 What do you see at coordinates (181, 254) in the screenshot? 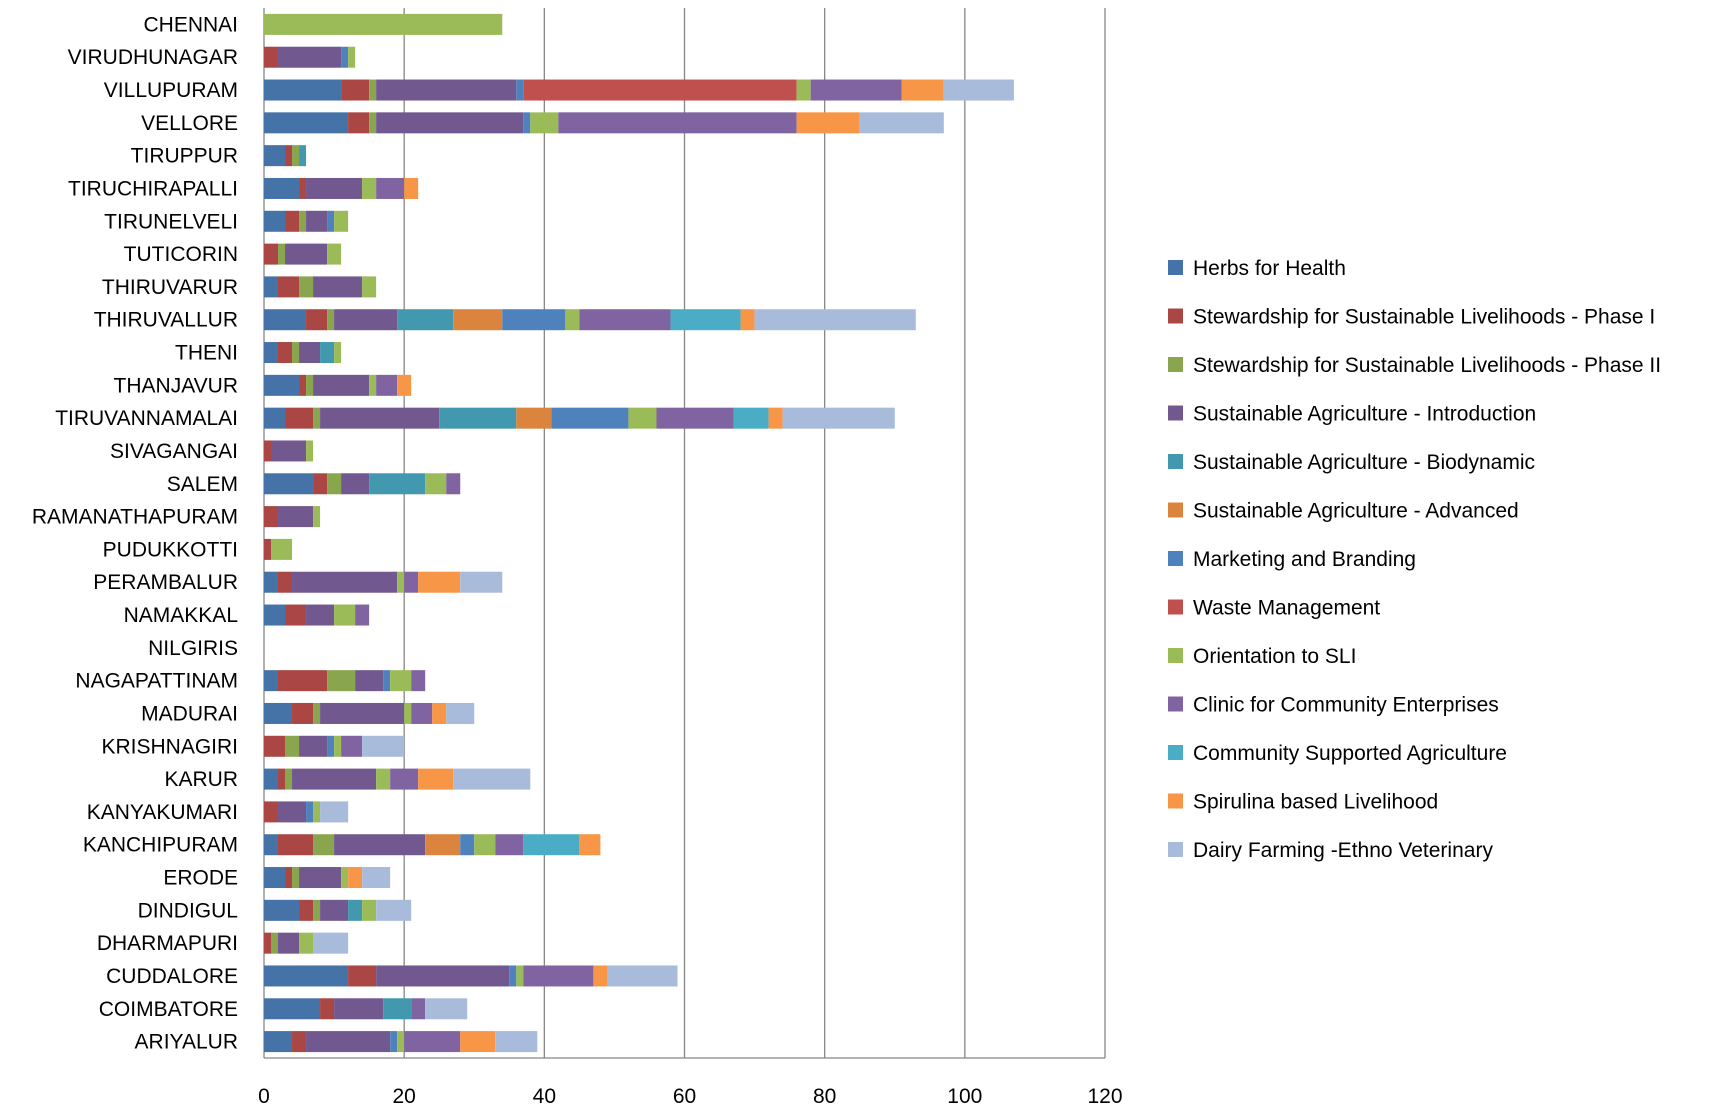
I see `category-label: TUTICORIN` at bounding box center [181, 254].